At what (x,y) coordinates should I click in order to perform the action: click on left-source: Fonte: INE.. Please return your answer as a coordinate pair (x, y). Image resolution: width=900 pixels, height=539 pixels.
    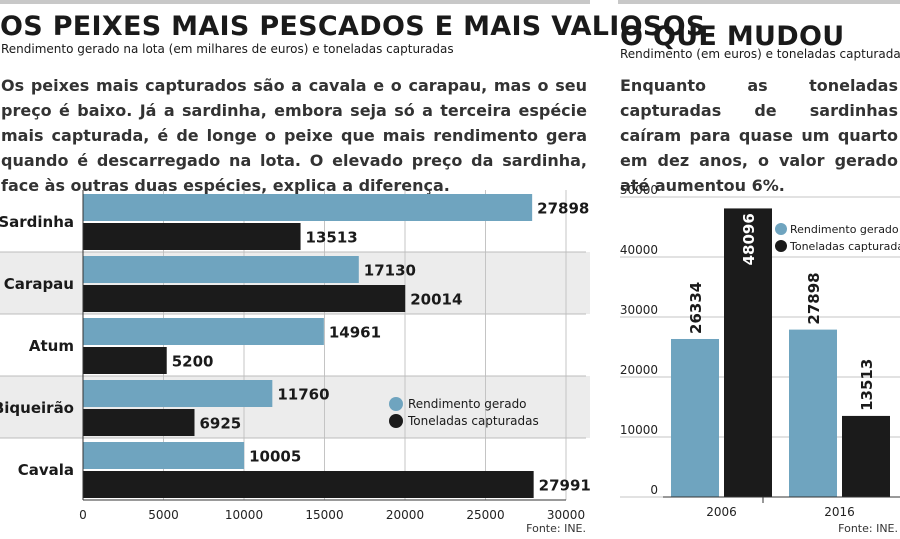
    Looking at the image, I should click on (556, 528).